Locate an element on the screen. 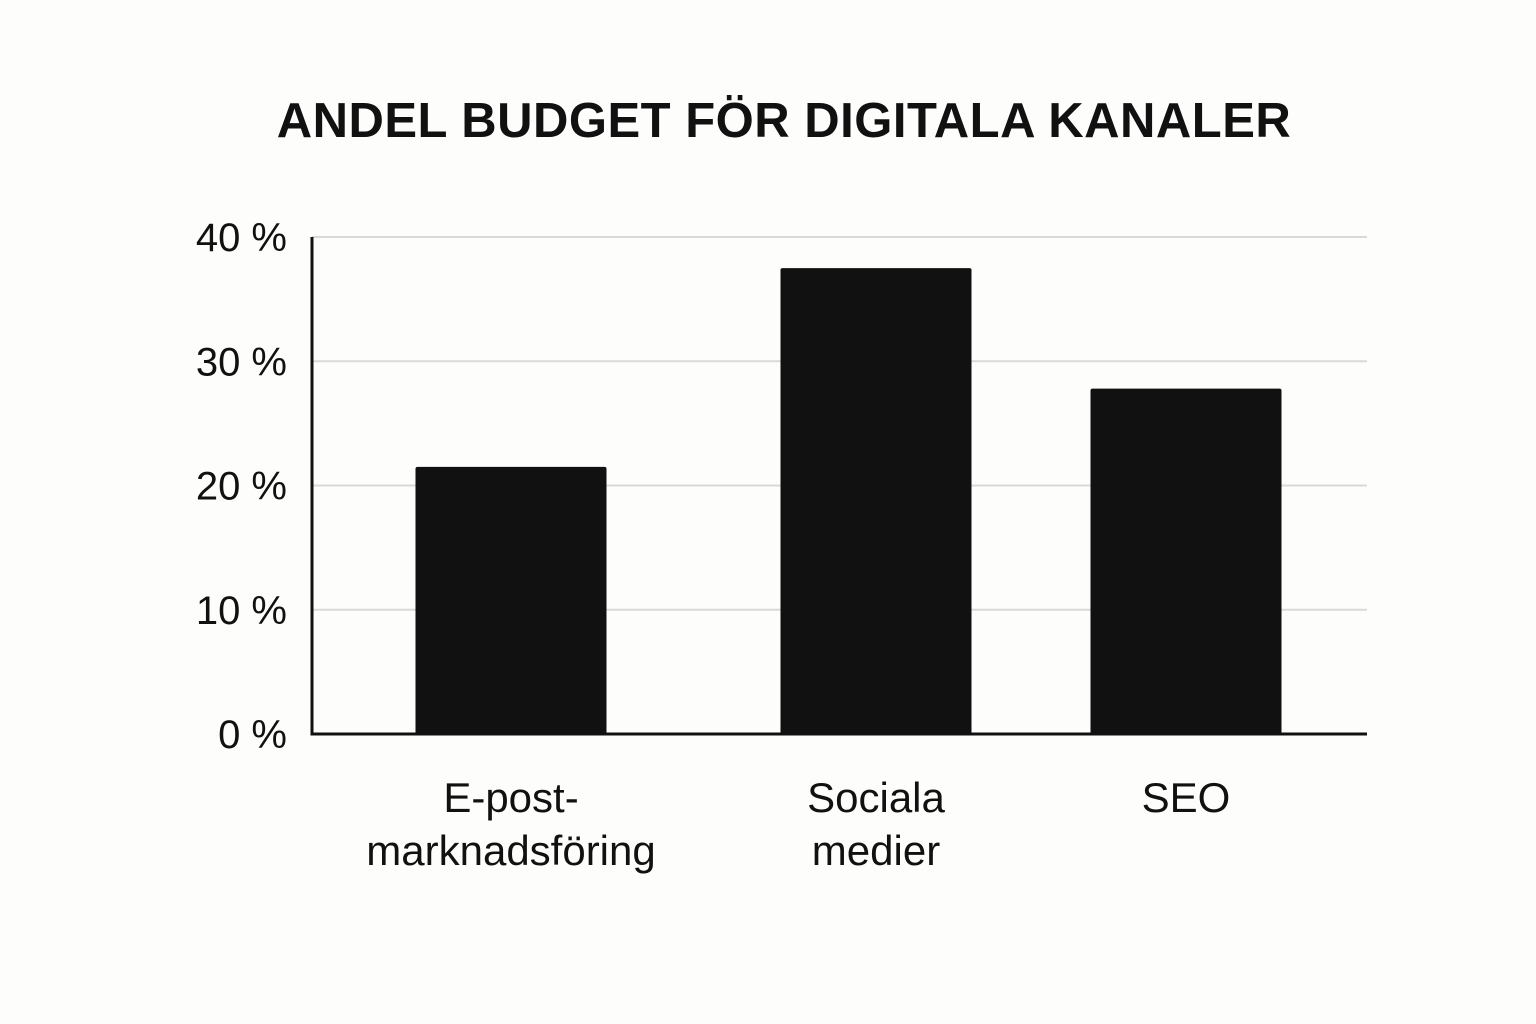 The width and height of the screenshot is (1536, 1024). x-tick-label-0-line-1: marknadsföring is located at coordinates (510, 850).